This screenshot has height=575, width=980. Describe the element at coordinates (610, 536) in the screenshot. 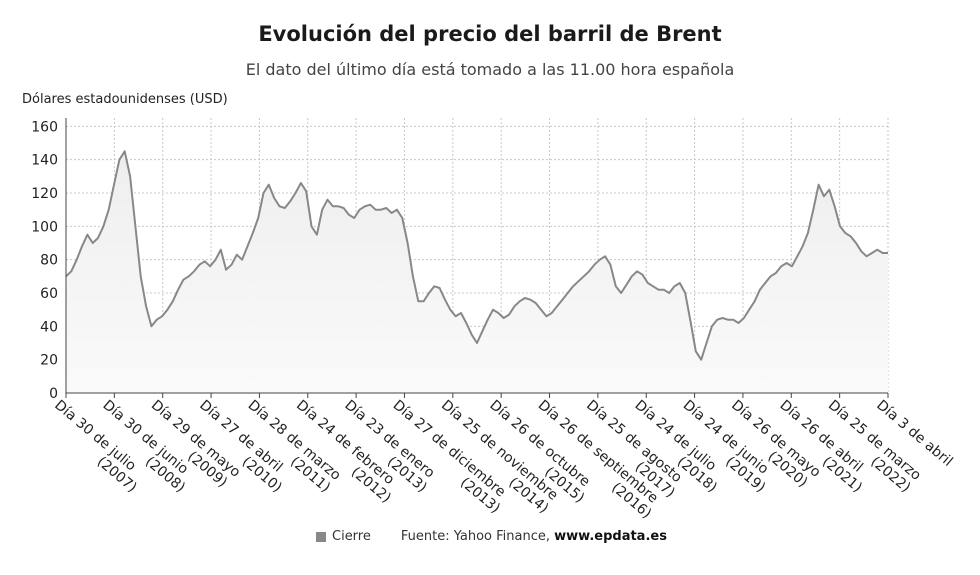

I see `source-site: www.epdata.es` at that location.